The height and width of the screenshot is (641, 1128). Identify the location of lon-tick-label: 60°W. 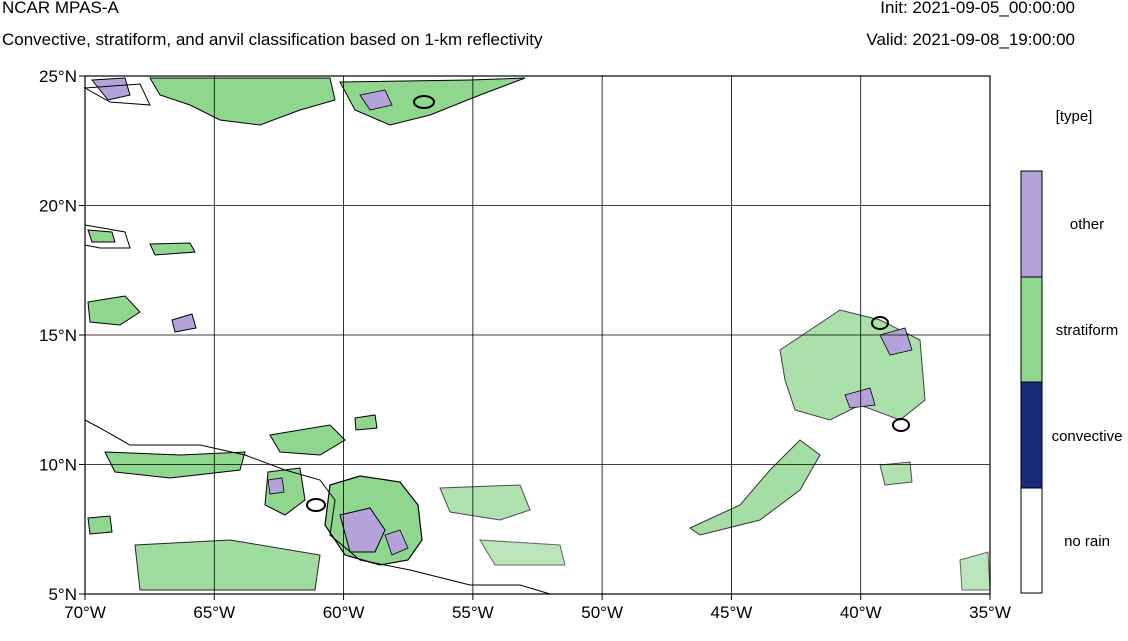
(344, 612).